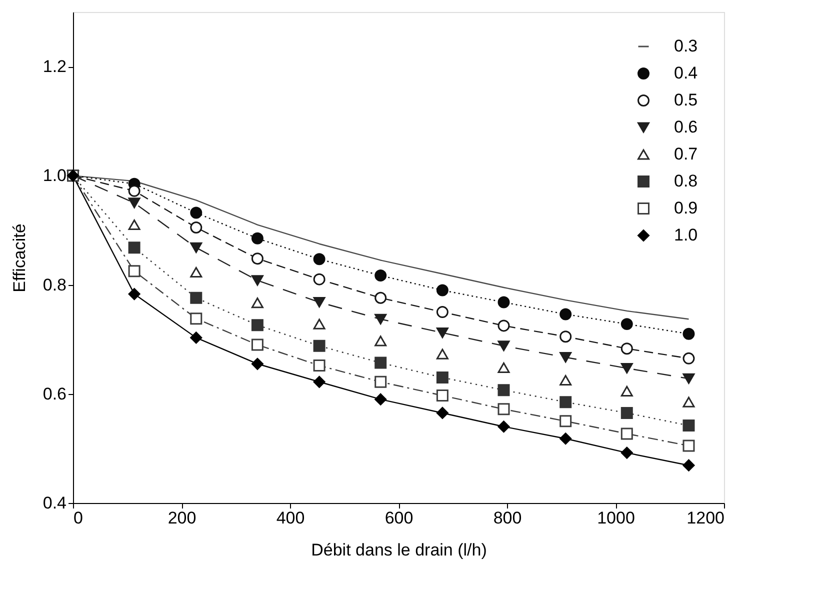  Describe the element at coordinates (686, 154) in the screenshot. I see `legend-label: 0.7` at that location.